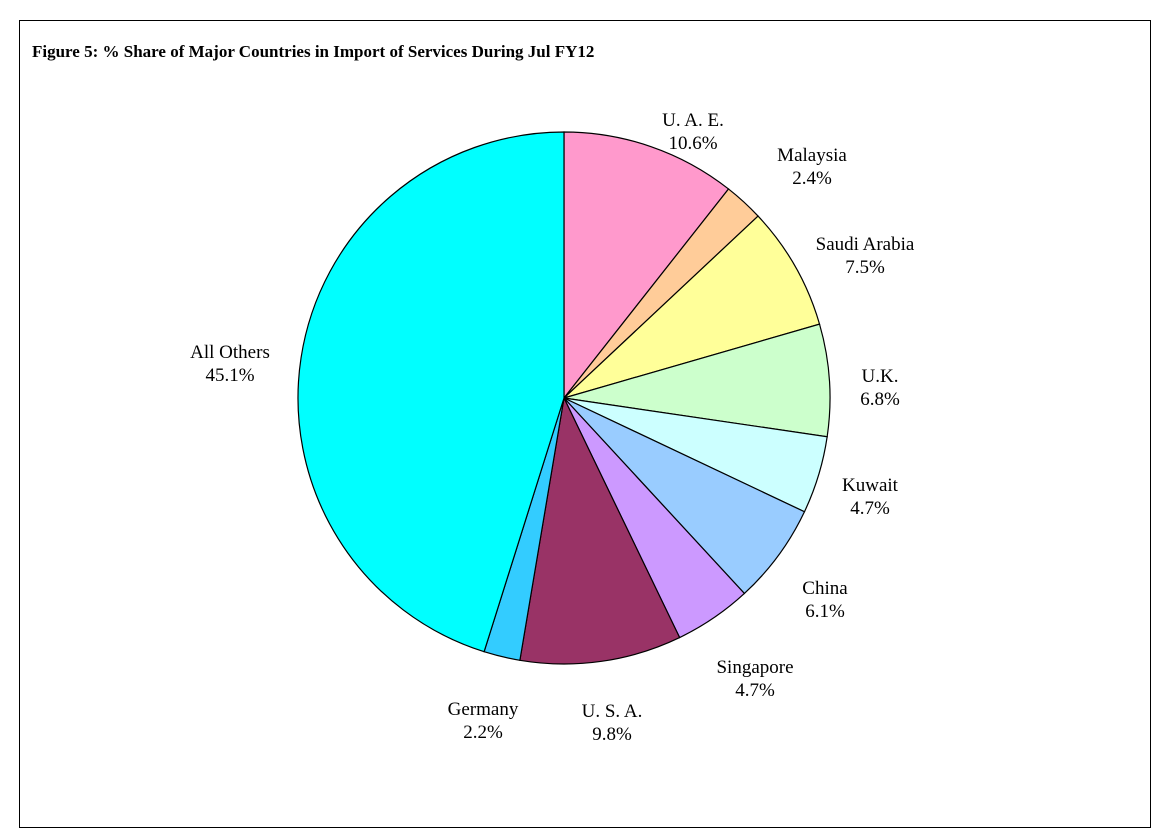 The width and height of the screenshot is (1152, 829). Describe the element at coordinates (431, 392) in the screenshot. I see `pie-slice-all-others` at that location.